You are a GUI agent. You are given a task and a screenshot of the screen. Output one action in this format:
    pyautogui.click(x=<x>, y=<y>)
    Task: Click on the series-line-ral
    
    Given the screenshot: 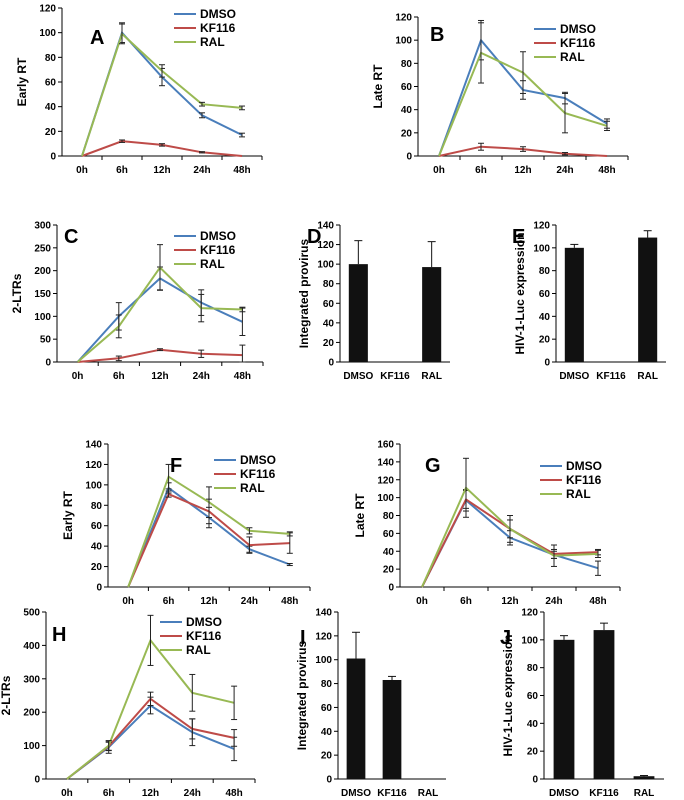 What is the action you would take?
    pyautogui.click(x=162, y=94)
    